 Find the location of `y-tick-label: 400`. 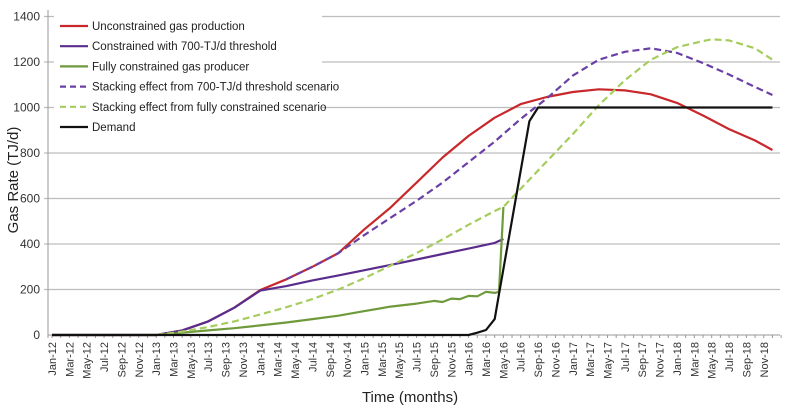

y-tick-label: 400 is located at coordinates (30, 244).